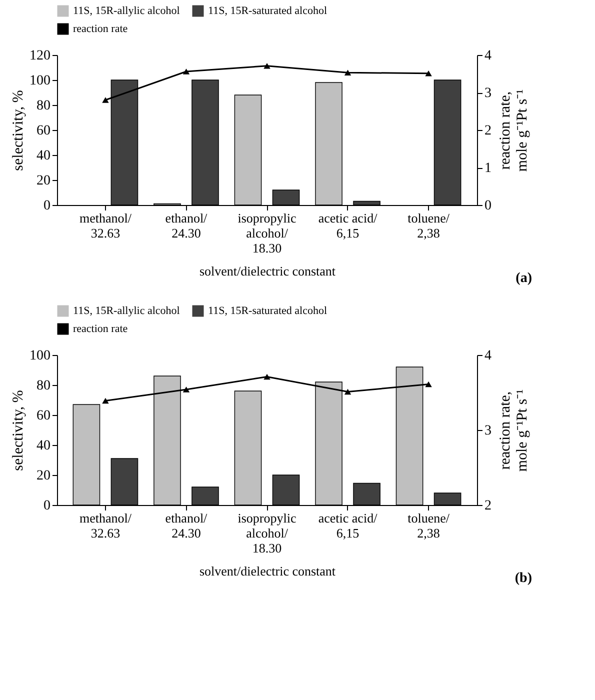  Describe the element at coordinates (488, 206) in the screenshot. I see `y2-tick-label: 0` at that location.